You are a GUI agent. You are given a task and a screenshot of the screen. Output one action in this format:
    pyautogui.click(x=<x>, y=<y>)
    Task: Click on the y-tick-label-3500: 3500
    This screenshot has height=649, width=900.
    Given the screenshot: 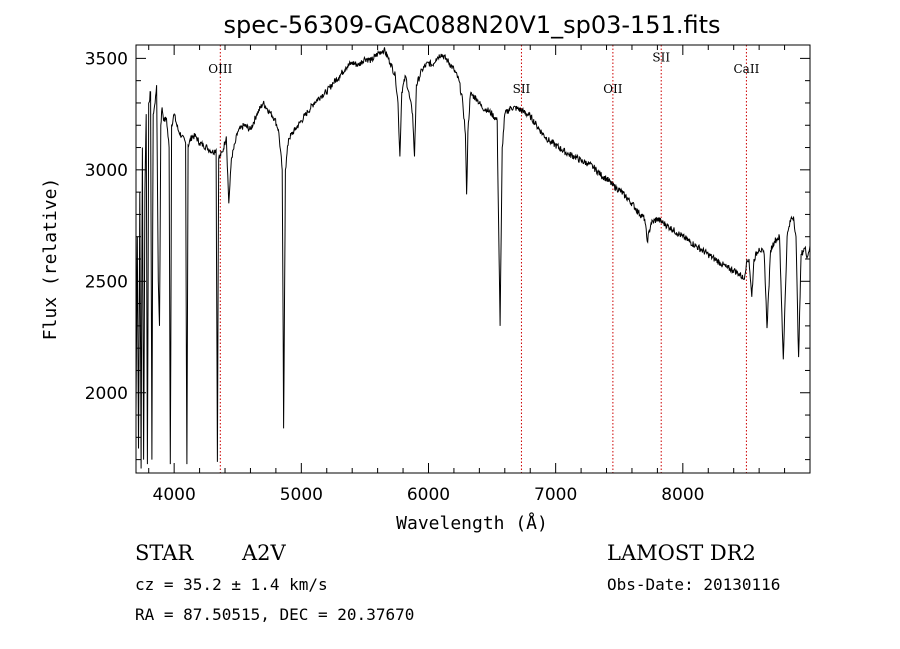 What is the action you would take?
    pyautogui.click(x=106, y=59)
    